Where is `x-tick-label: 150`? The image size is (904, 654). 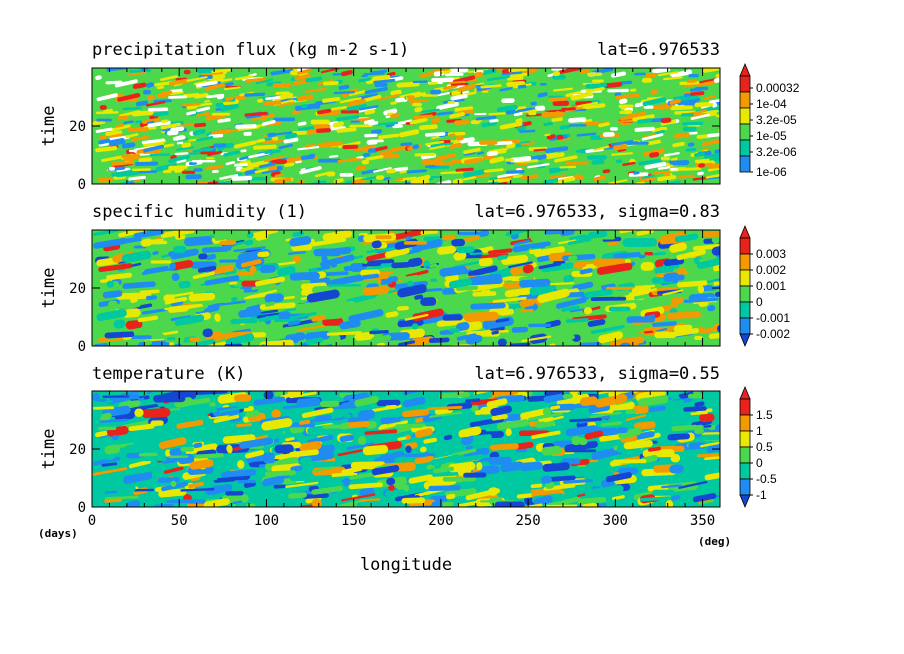
x-tick-label: 150 is located at coordinates (353, 521).